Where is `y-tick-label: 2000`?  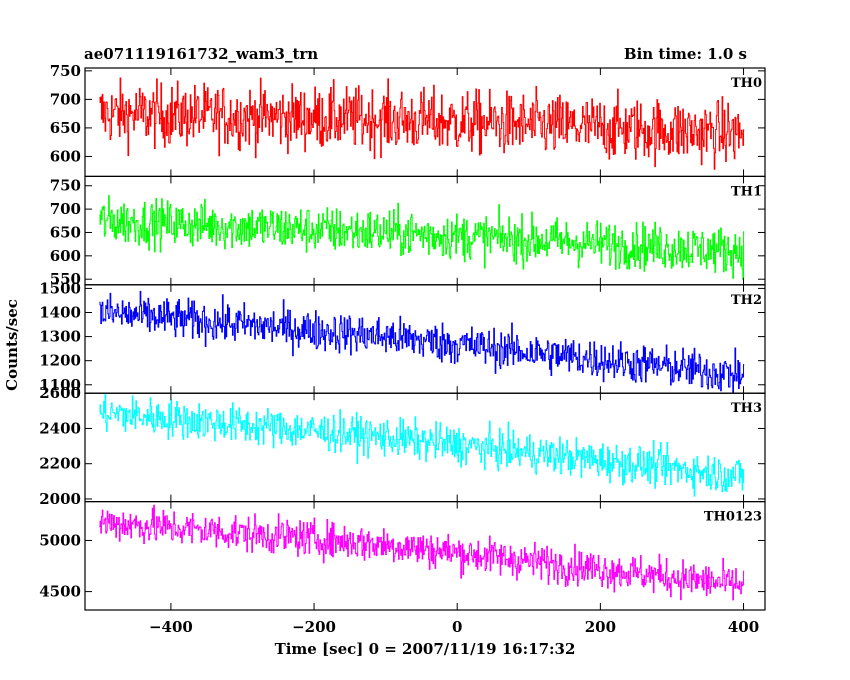 y-tick-label: 2000 is located at coordinates (60, 499).